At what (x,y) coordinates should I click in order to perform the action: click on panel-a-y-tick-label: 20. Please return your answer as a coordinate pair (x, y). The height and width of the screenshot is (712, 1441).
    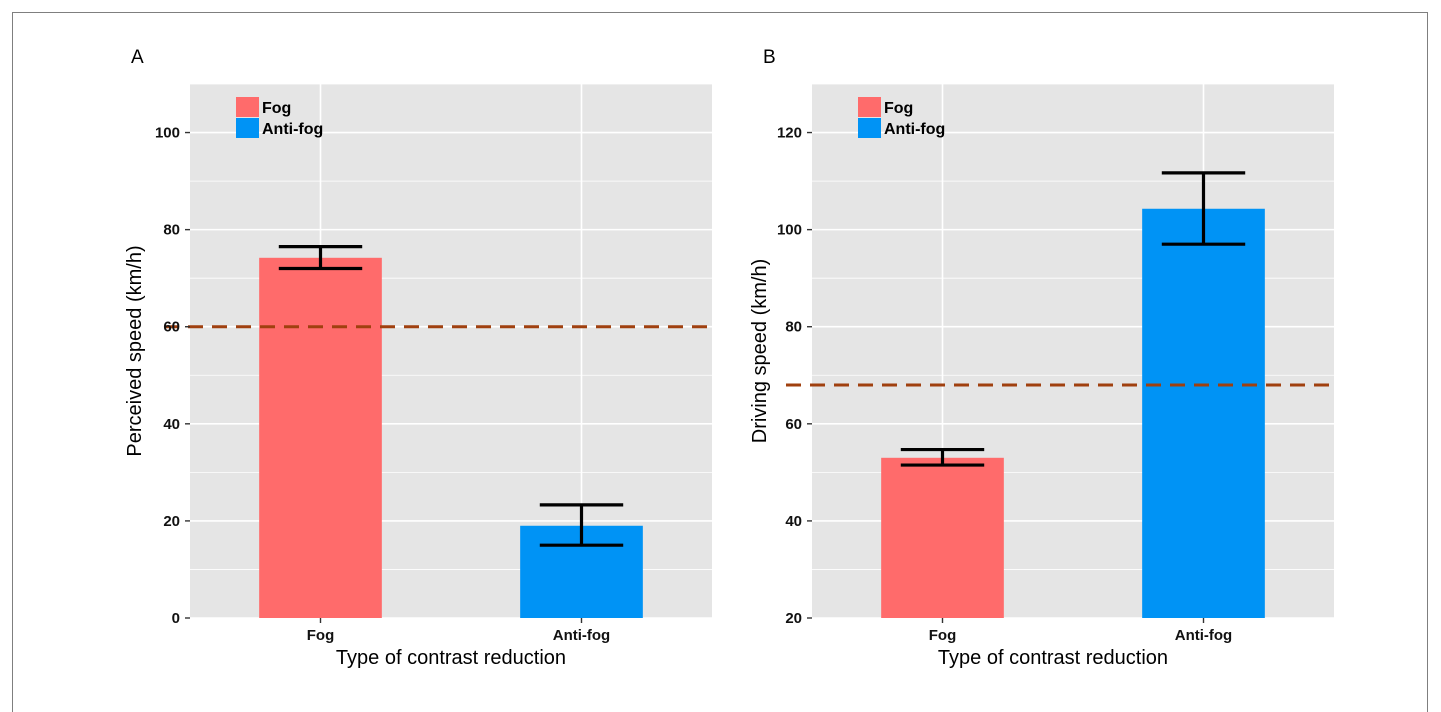
    Looking at the image, I should click on (171, 521).